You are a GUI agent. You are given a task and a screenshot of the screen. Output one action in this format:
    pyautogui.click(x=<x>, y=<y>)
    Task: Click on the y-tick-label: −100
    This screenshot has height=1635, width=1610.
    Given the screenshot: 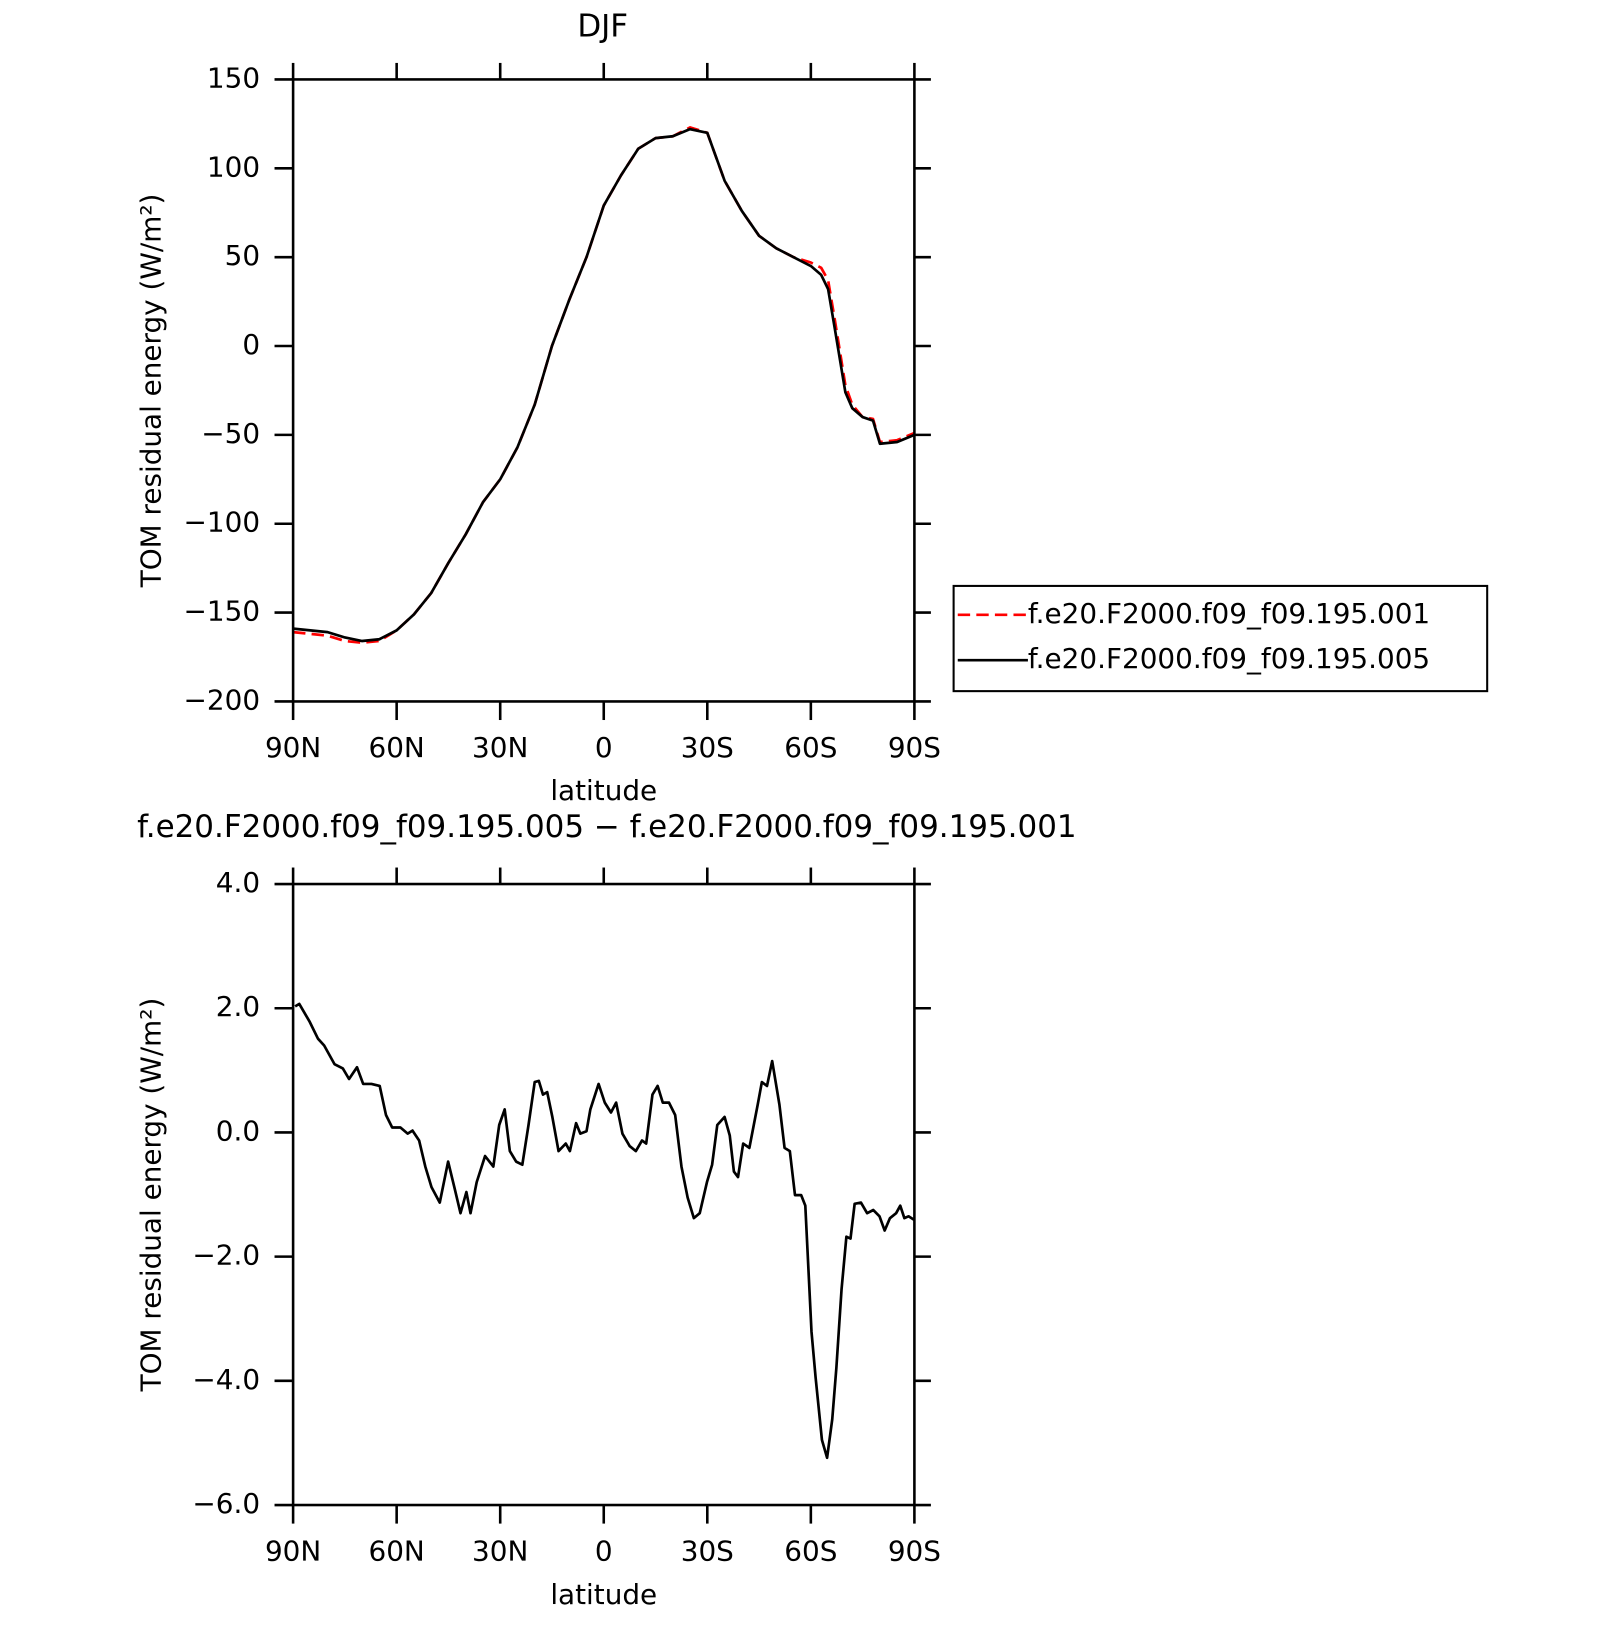 What is the action you would take?
    pyautogui.click(x=222, y=522)
    